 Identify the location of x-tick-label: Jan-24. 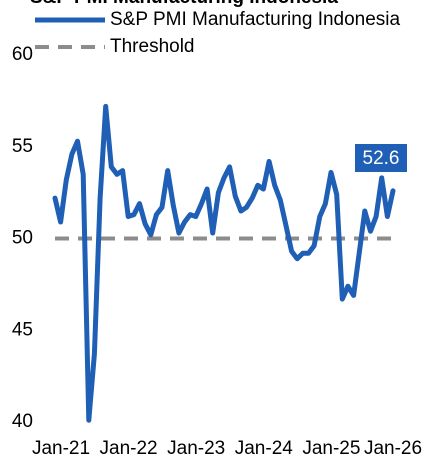
(264, 448).